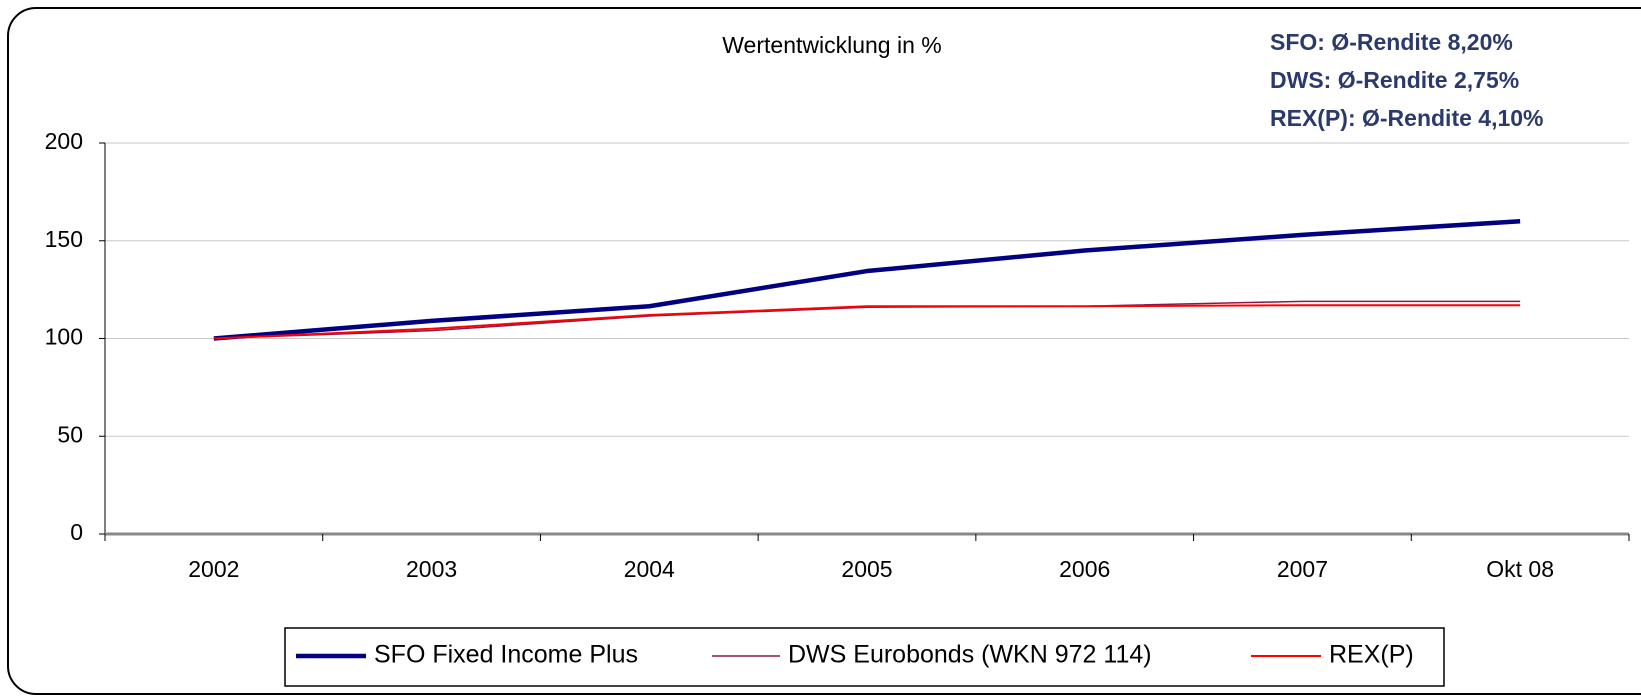 Image resolution: width=1641 pixels, height=696 pixels. Describe the element at coordinates (431, 569) in the screenshot. I see `x-tick-label: 2003` at that location.